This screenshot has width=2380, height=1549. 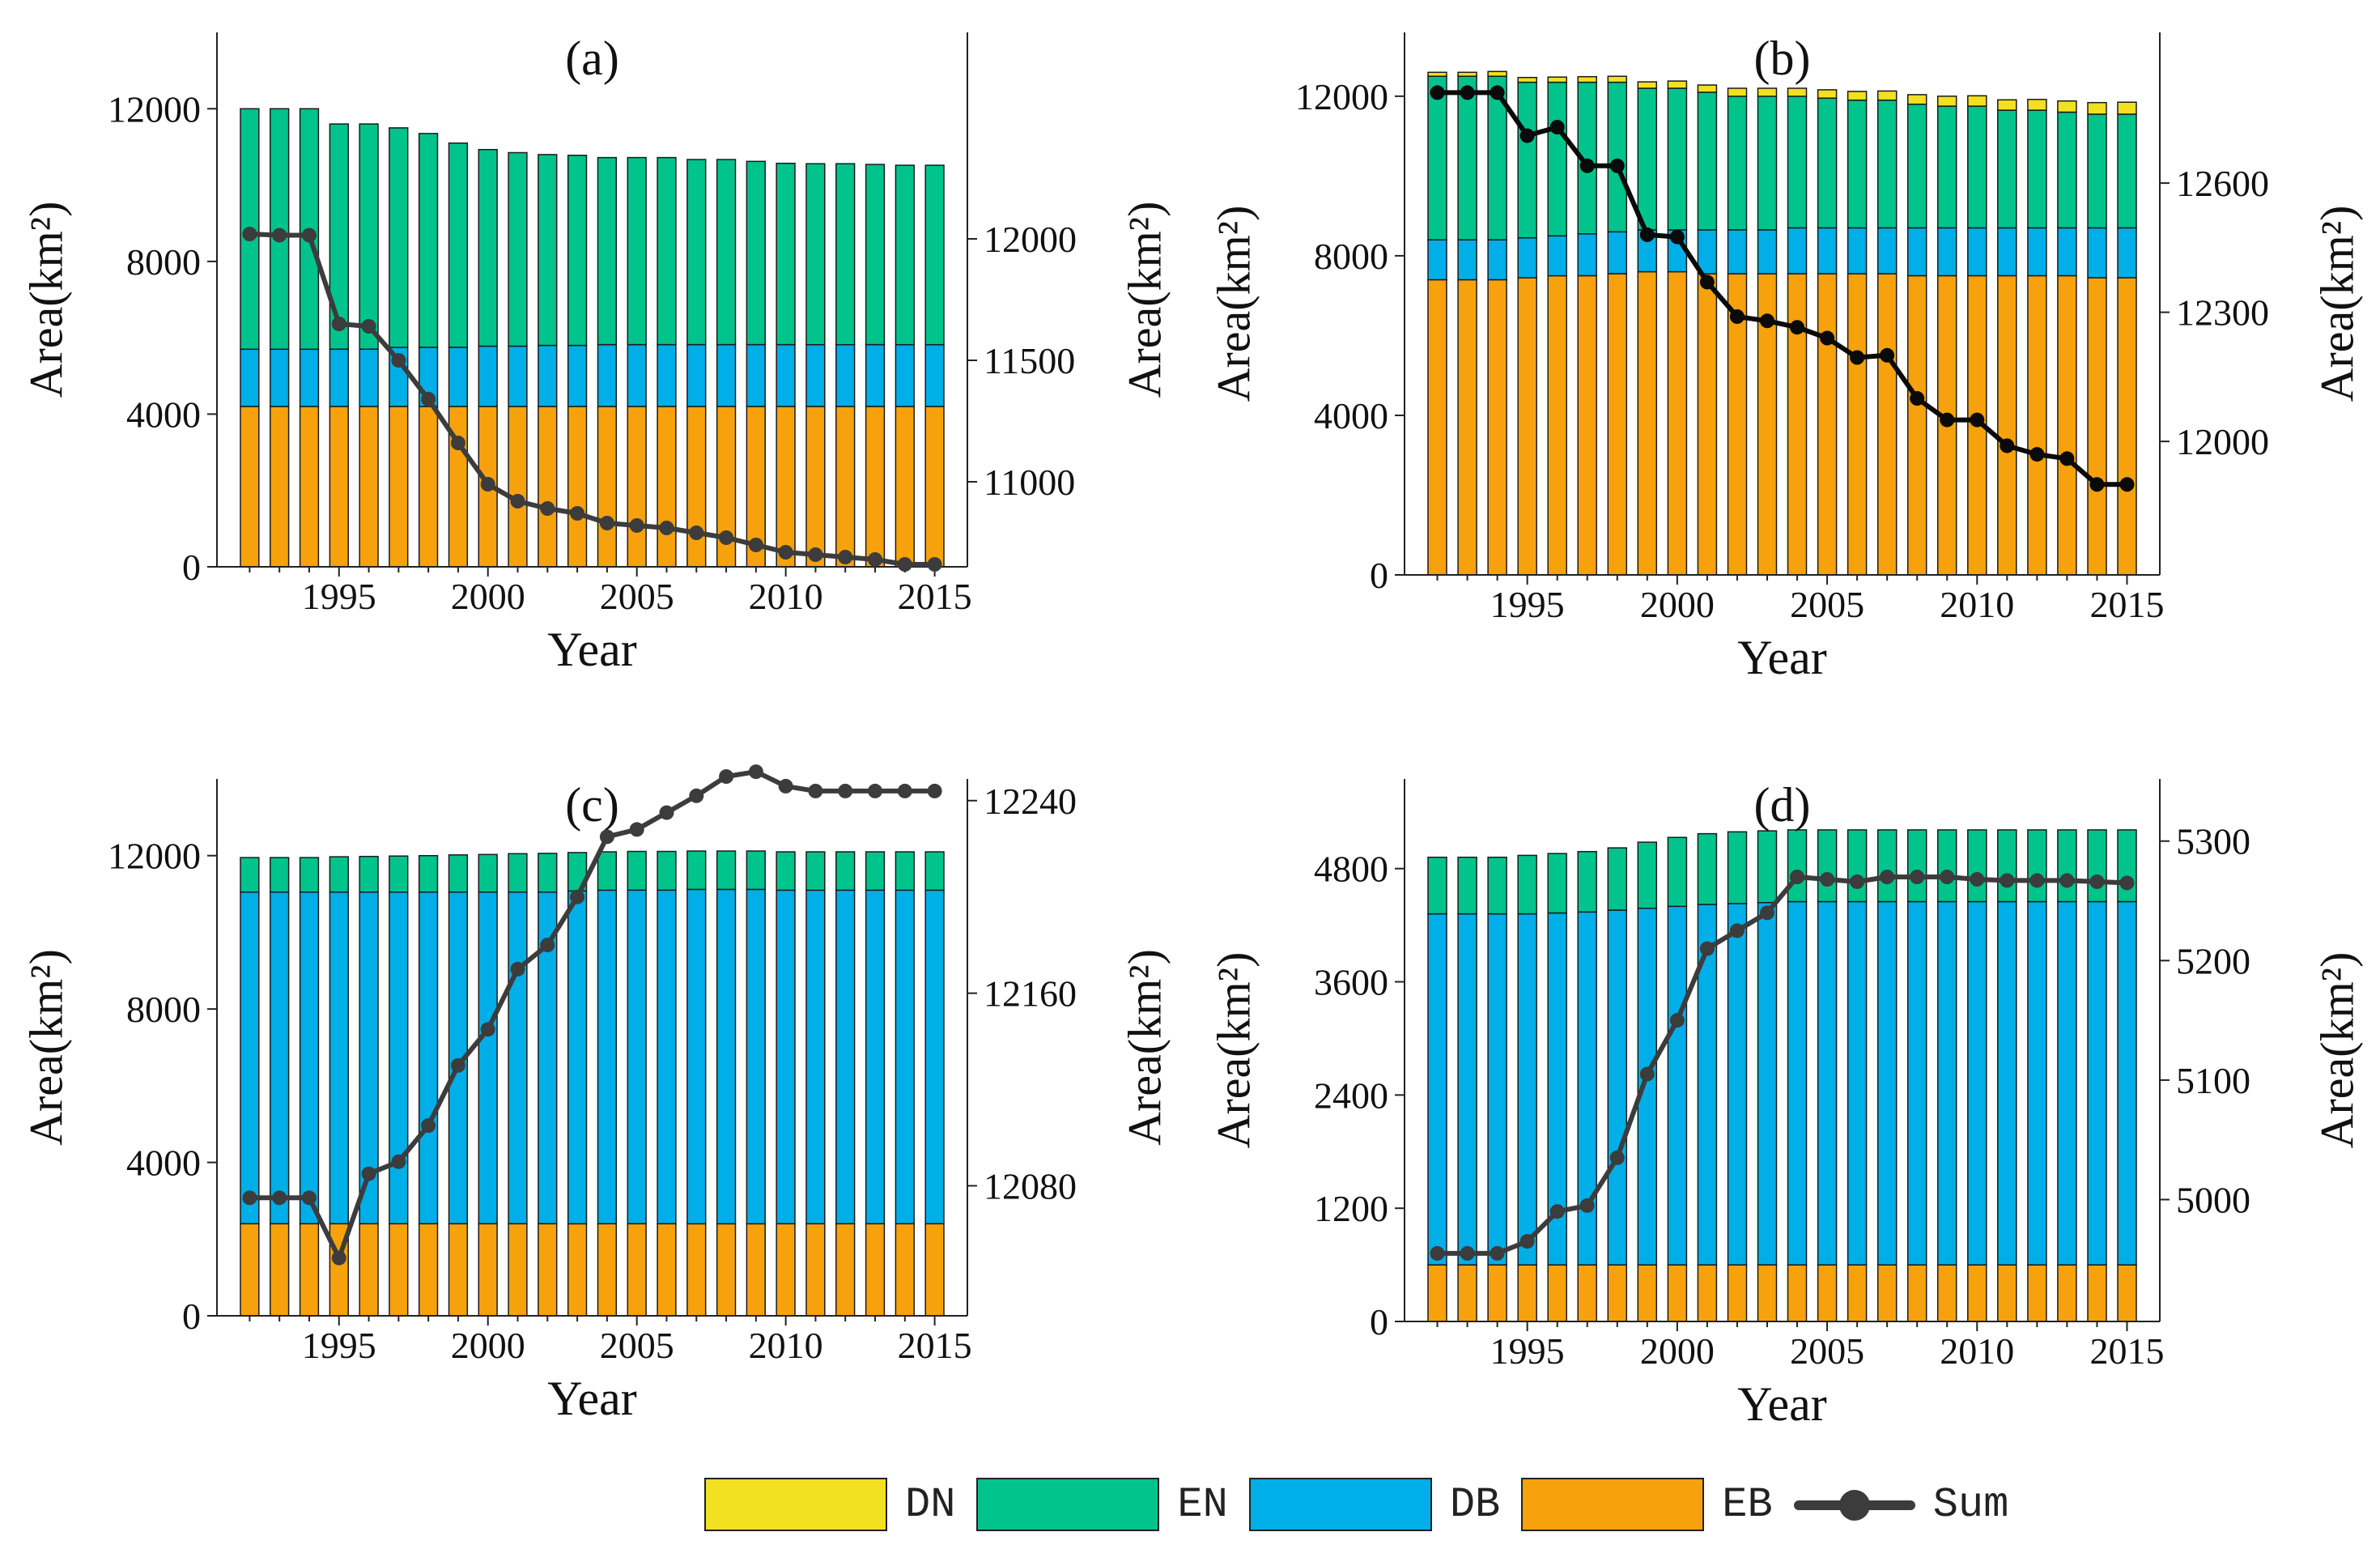 I want to click on bar-en-1992, so click(x=250, y=875).